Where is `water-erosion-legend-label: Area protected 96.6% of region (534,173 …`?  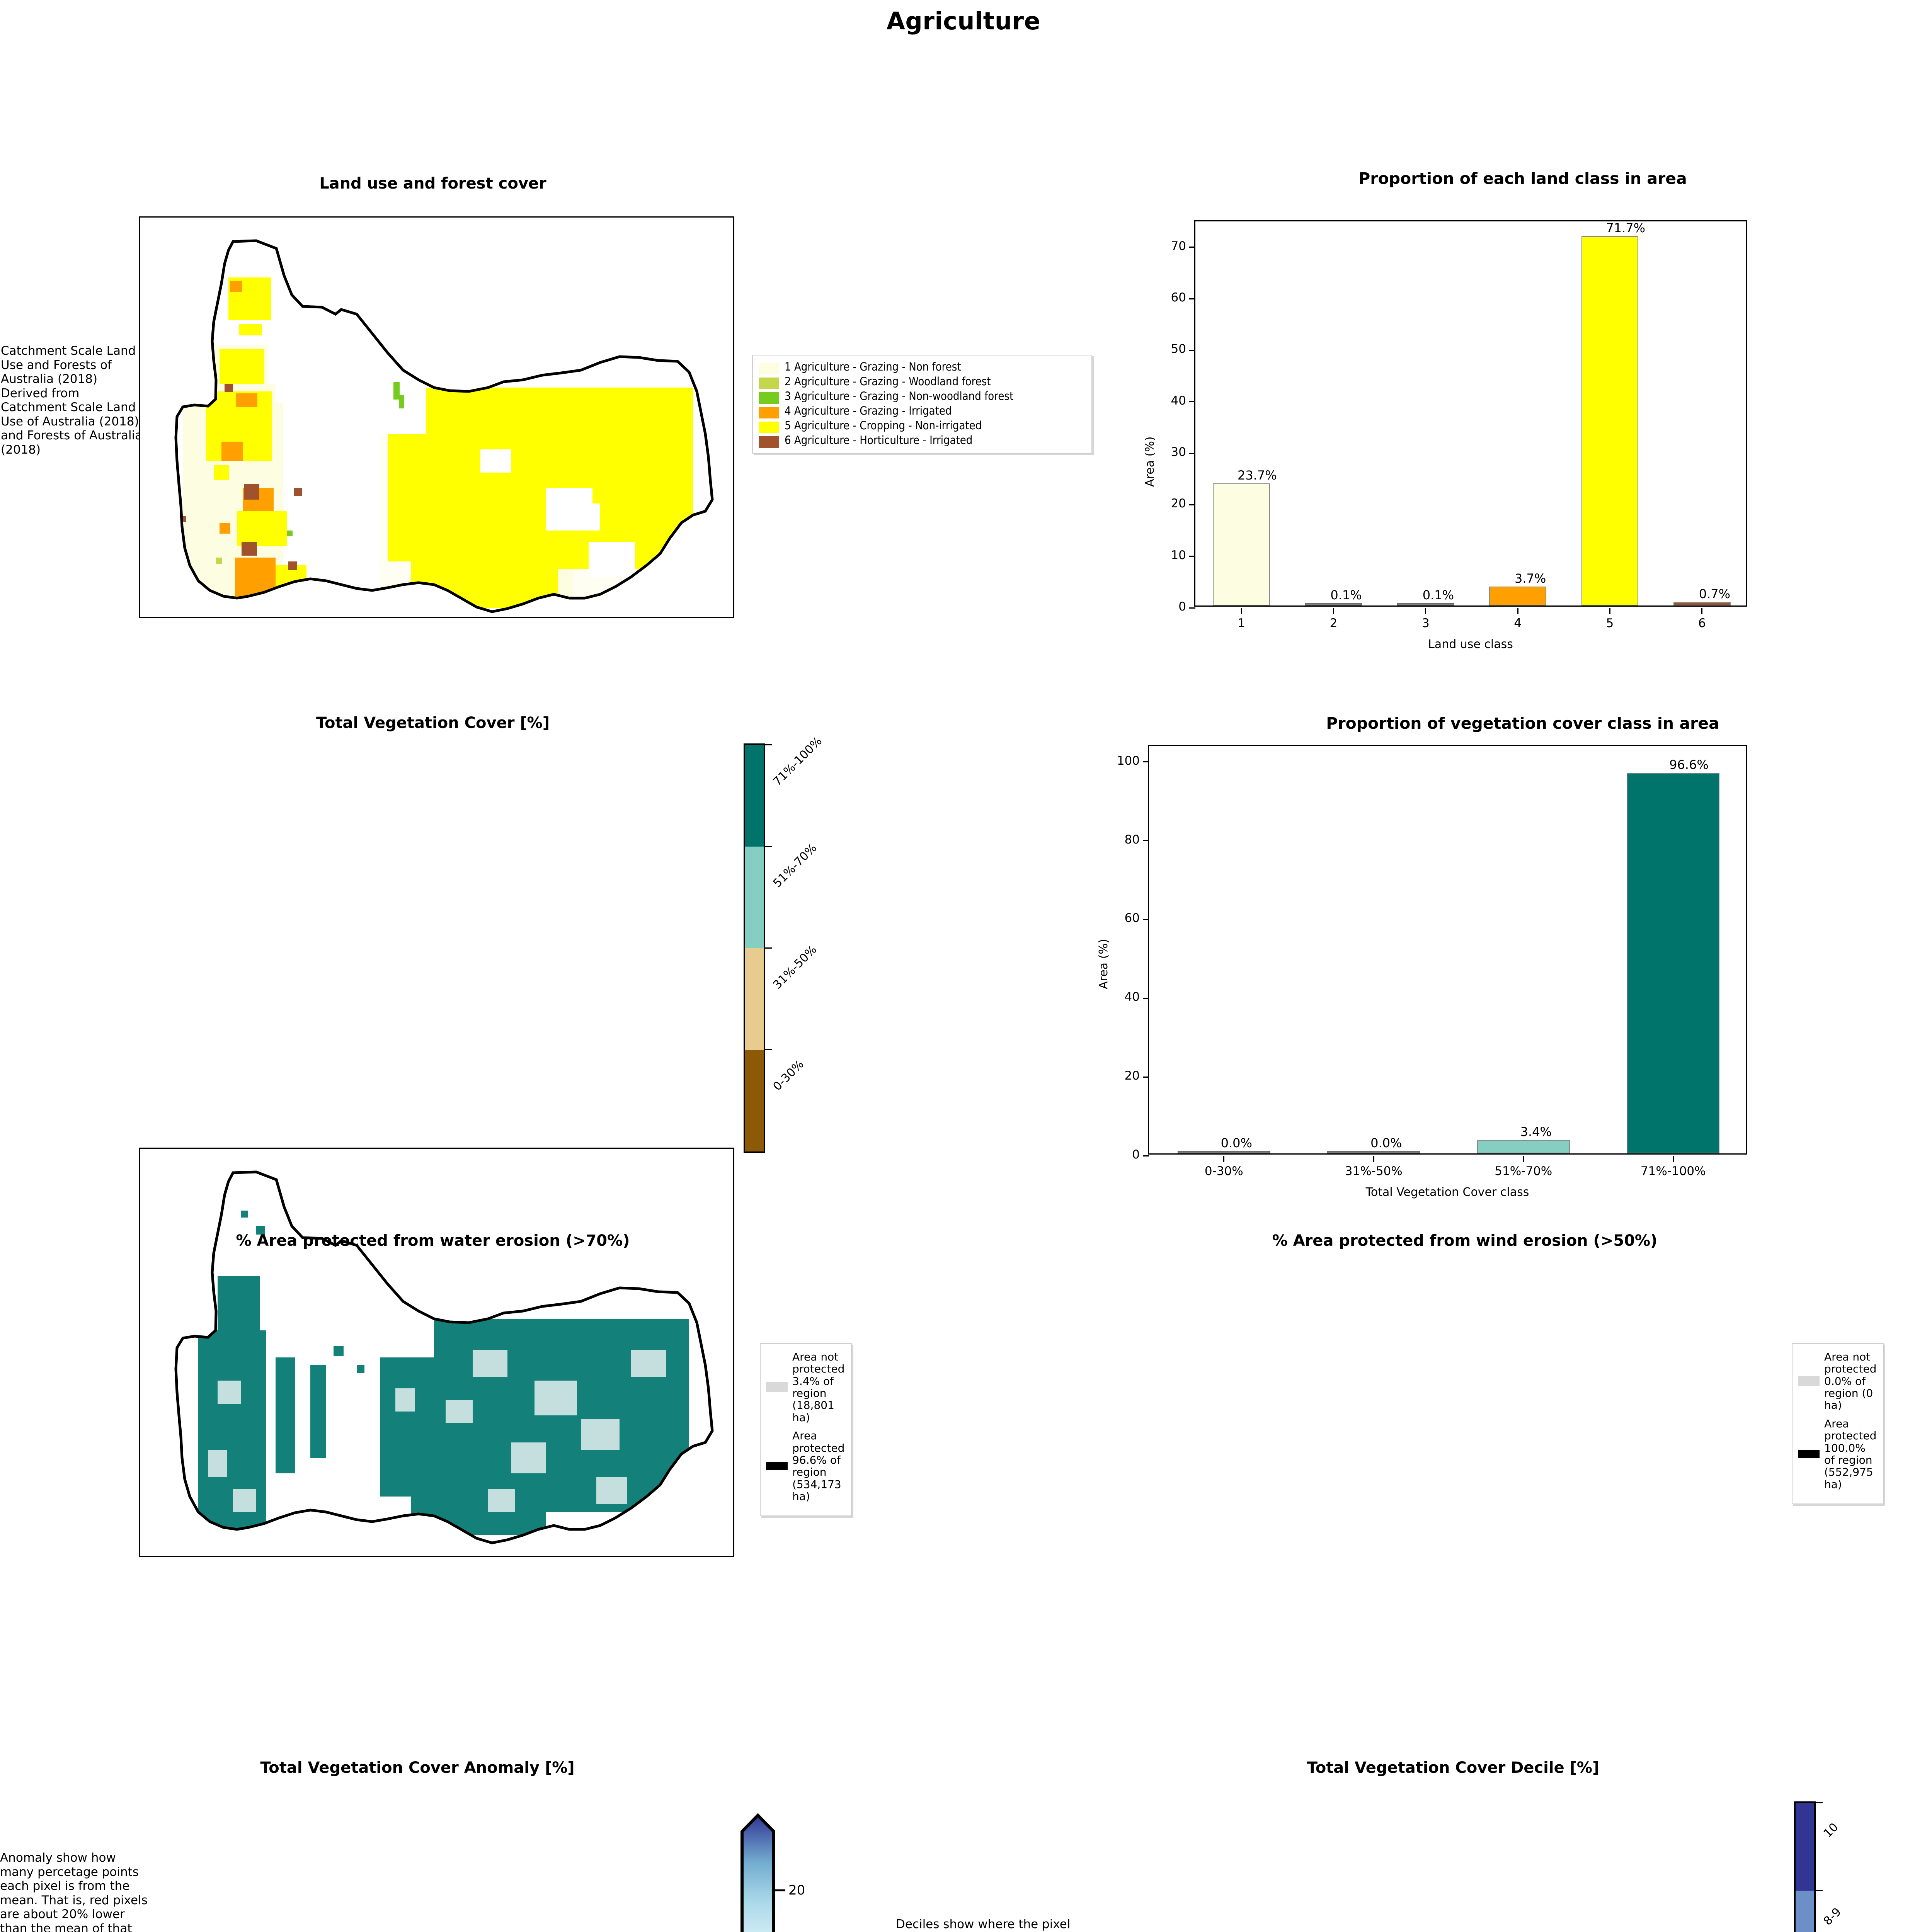 water-erosion-legend-label: Area protected 96.6% of region (534,173 … is located at coordinates (819, 1466).